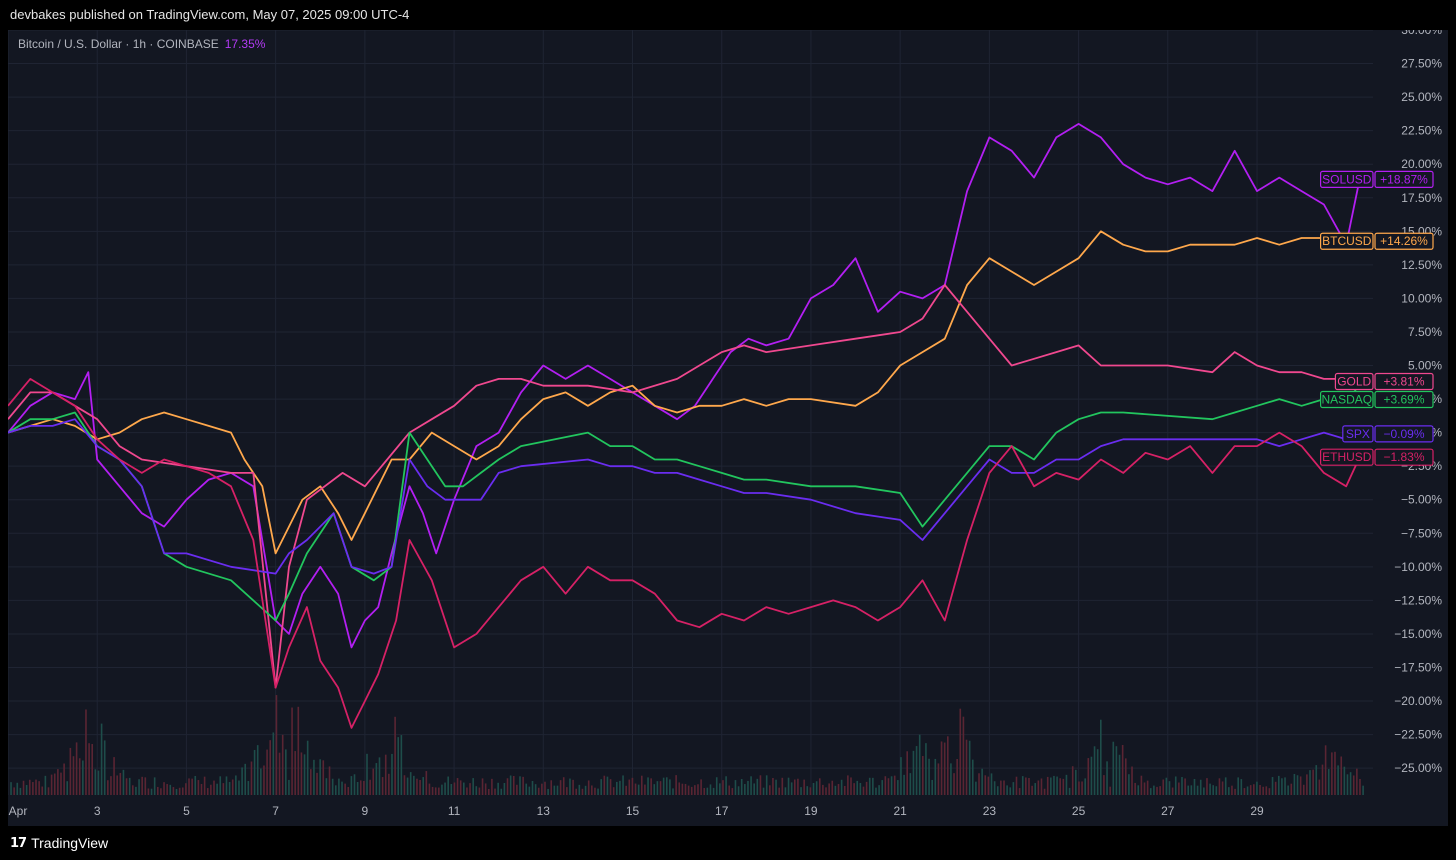 Image resolution: width=1456 pixels, height=860 pixels. I want to click on tradingview-logo: 17 TradingView, so click(59, 843).